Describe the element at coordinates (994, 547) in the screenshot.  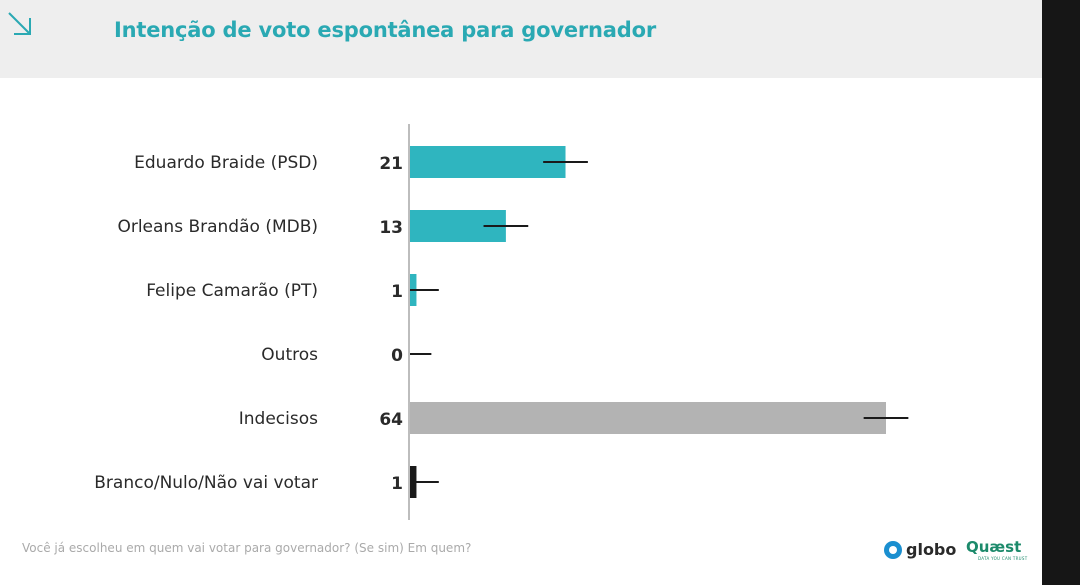
I see `quaest-logo: Quæst` at that location.